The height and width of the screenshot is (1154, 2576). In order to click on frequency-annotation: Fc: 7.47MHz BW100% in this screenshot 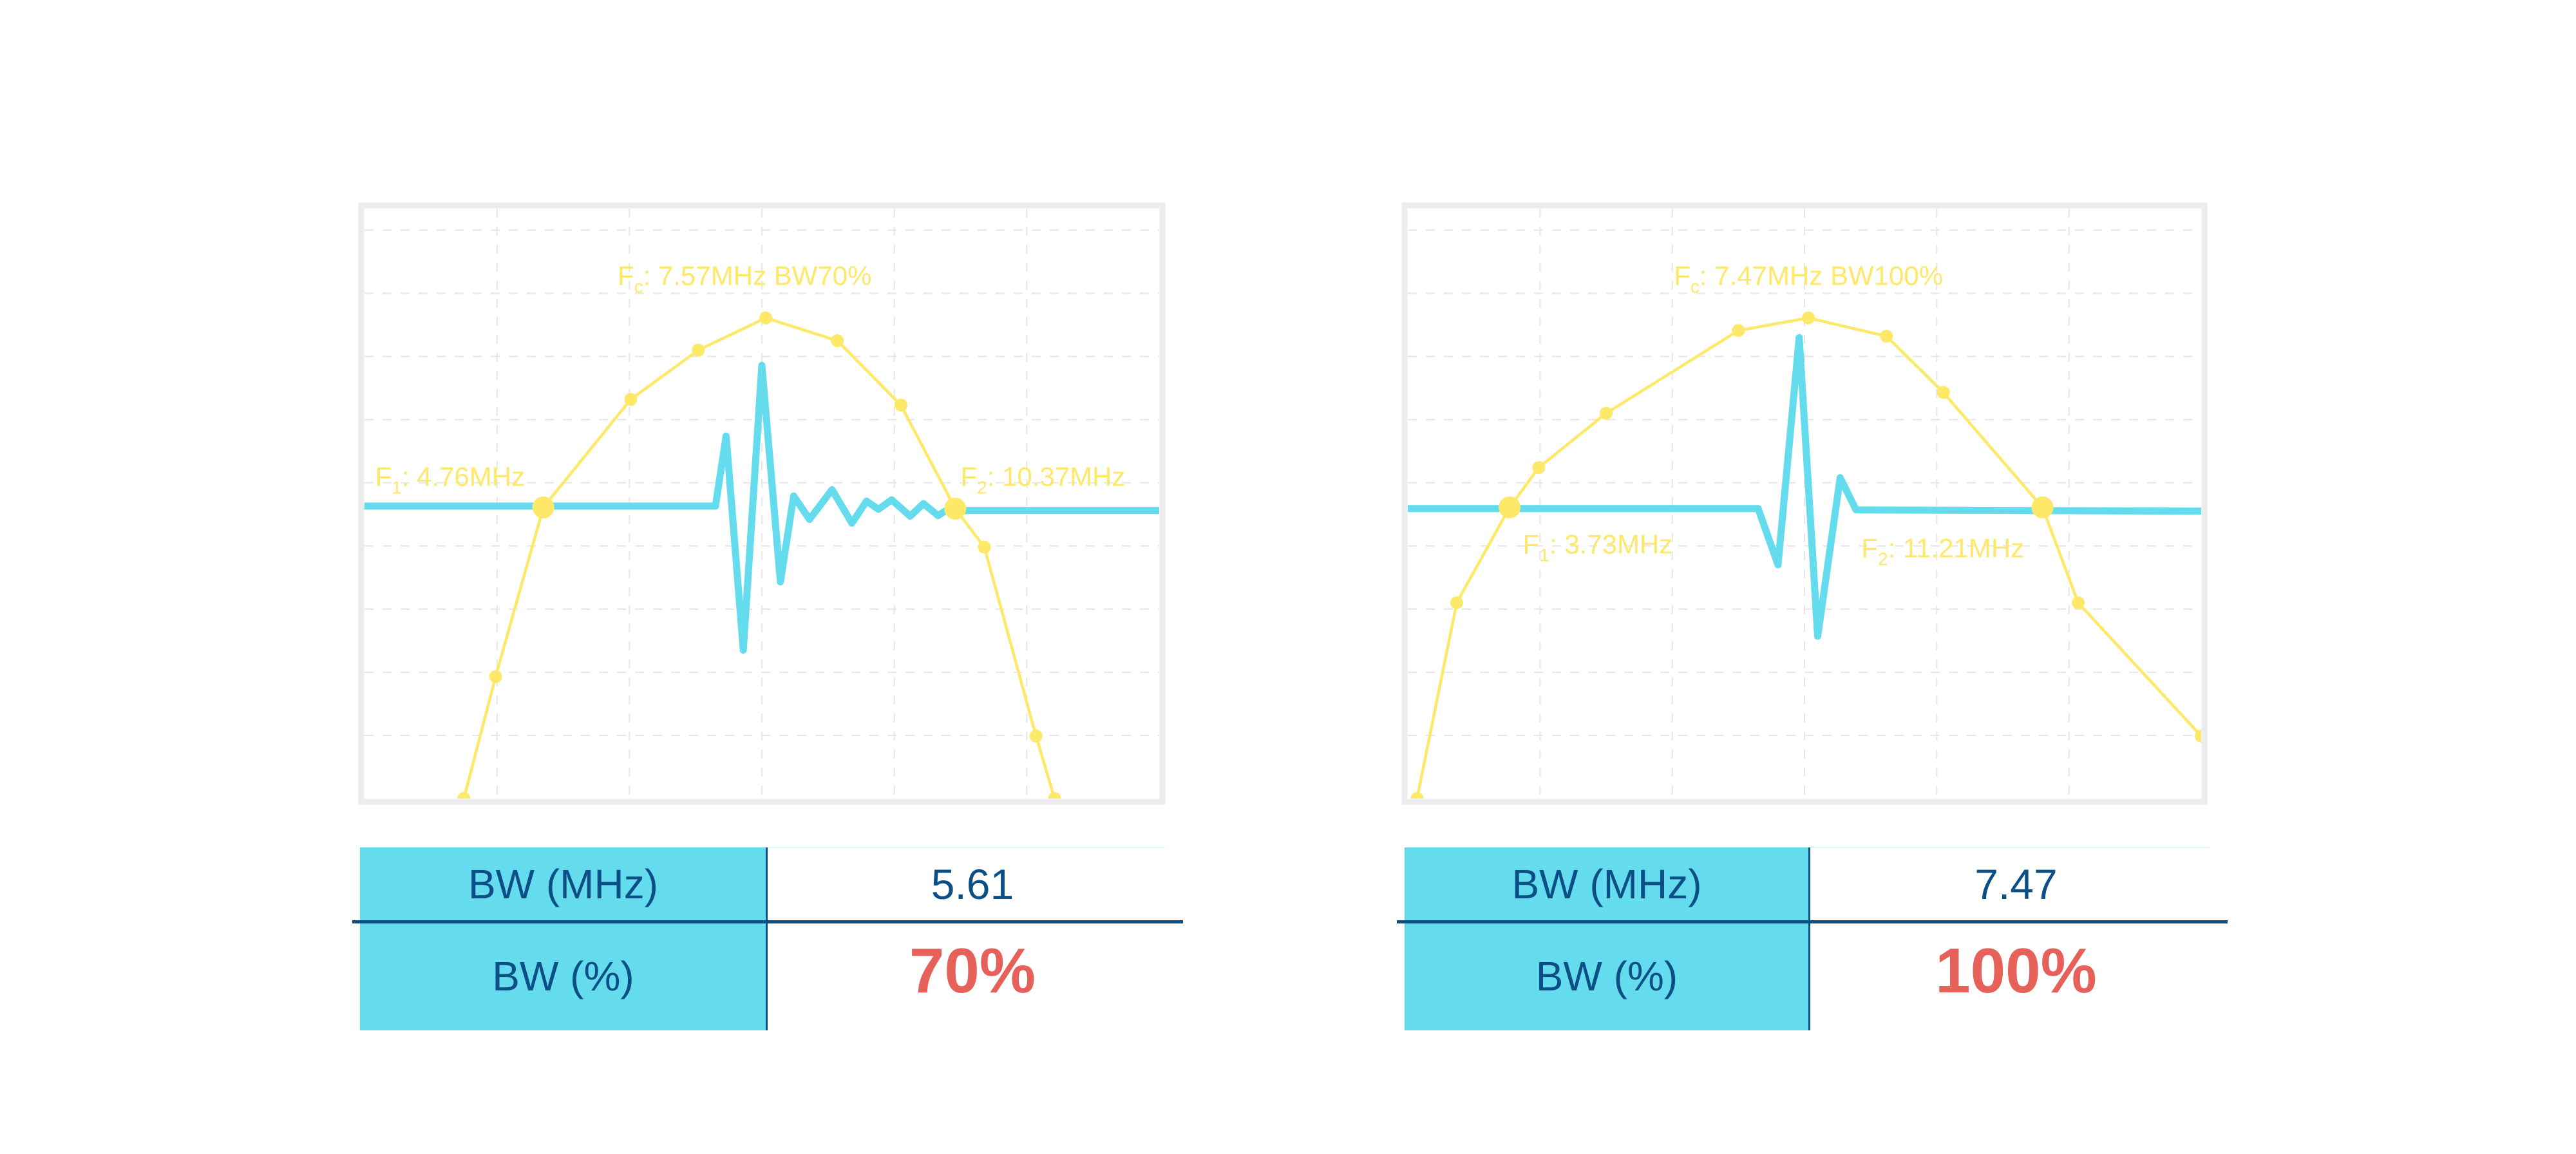, I will do `click(1808, 279)`.